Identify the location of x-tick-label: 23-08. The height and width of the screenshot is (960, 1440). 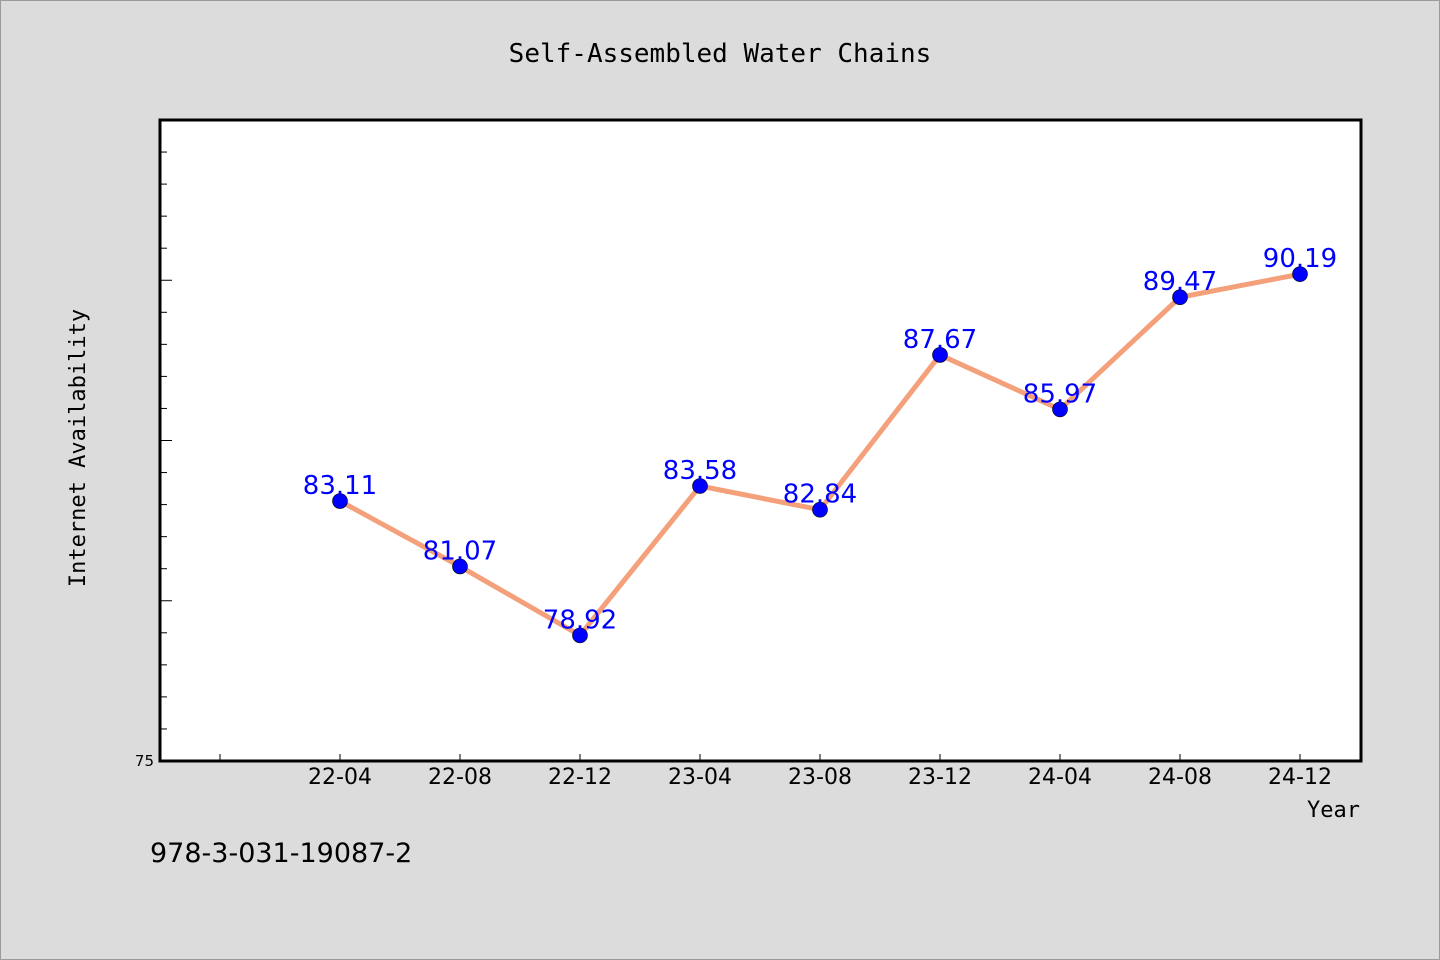
(820, 777).